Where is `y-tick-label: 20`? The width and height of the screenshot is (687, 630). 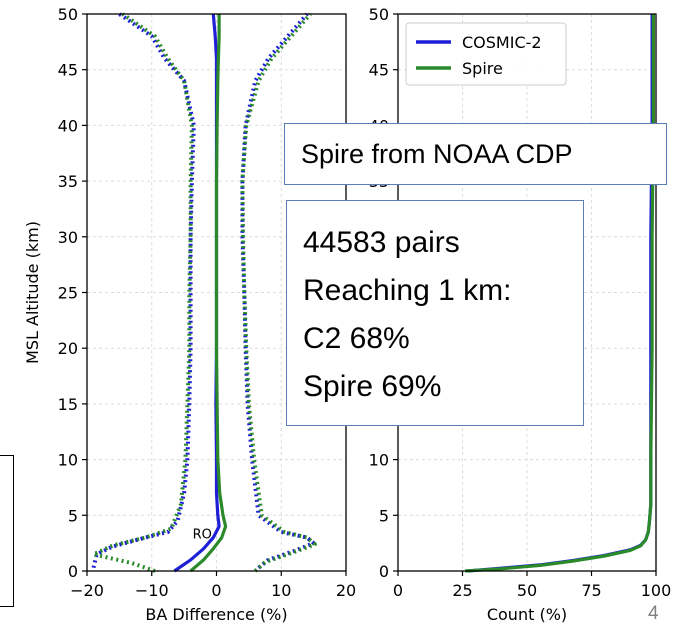 y-tick-label: 20 is located at coordinates (68, 348).